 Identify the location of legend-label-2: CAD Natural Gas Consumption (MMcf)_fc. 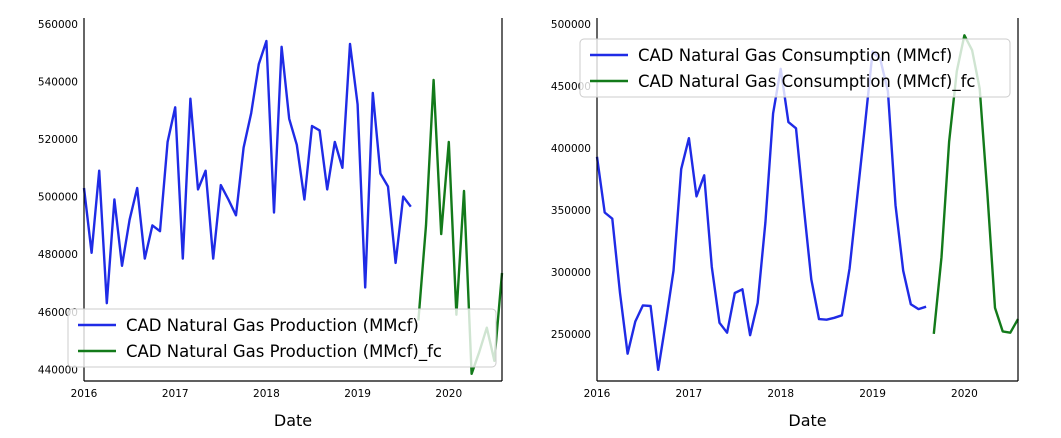
(807, 82).